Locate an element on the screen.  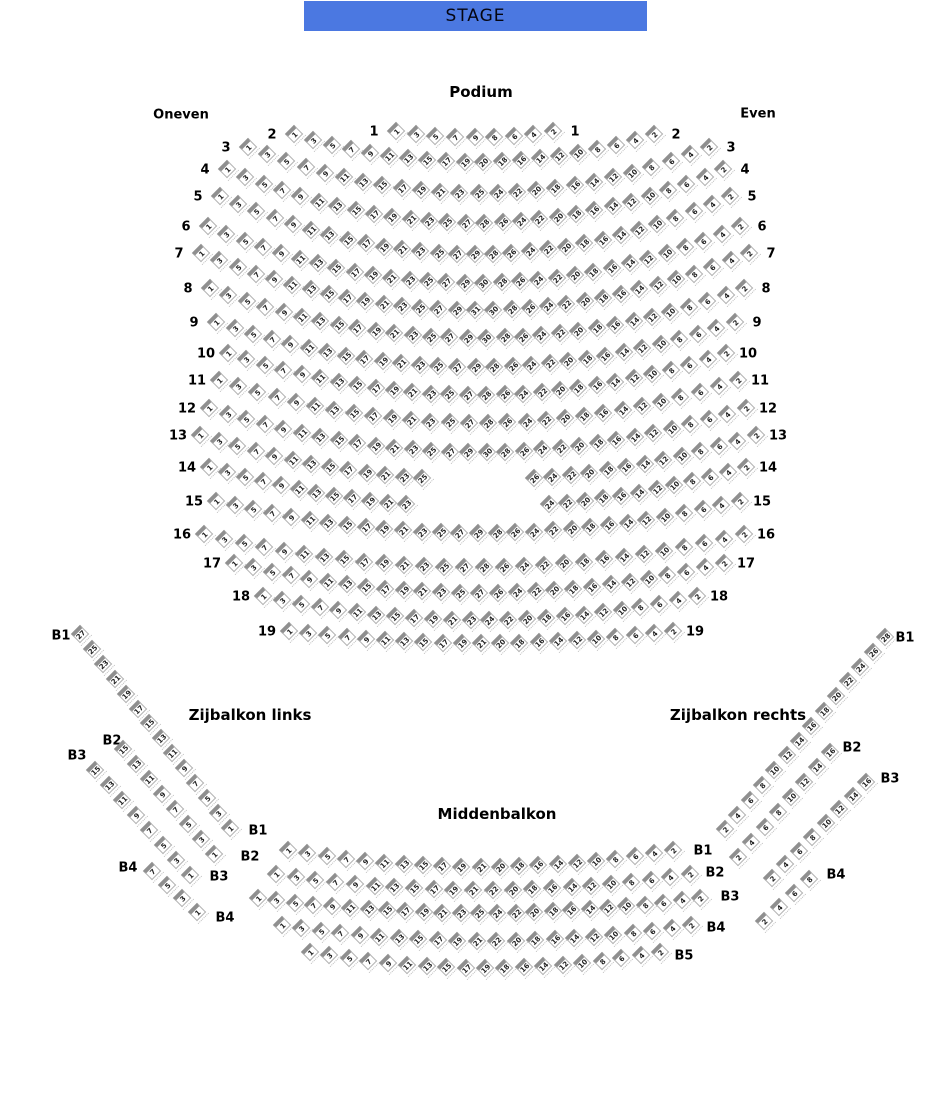
seat: 29 is located at coordinates (456, 309).